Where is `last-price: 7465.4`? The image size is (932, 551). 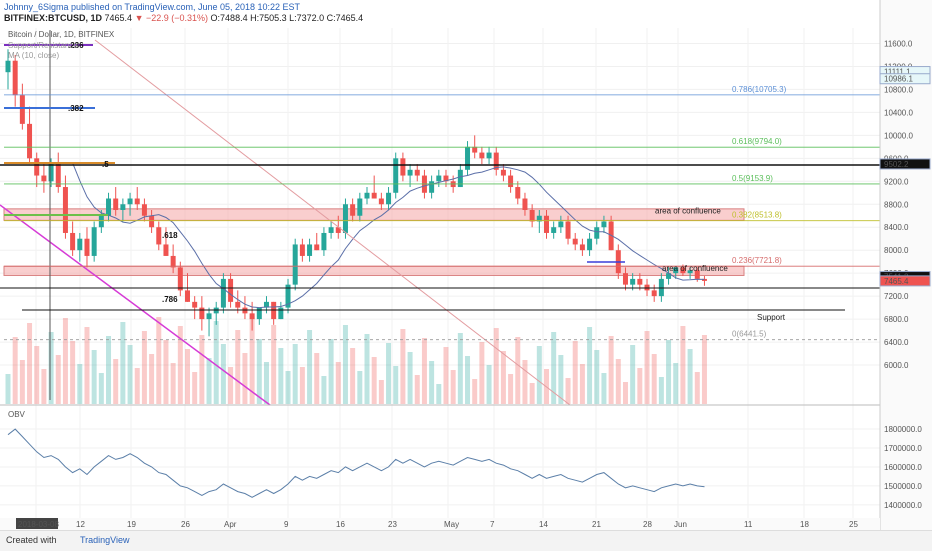
last-price: 7465.4 is located at coordinates (118, 18).